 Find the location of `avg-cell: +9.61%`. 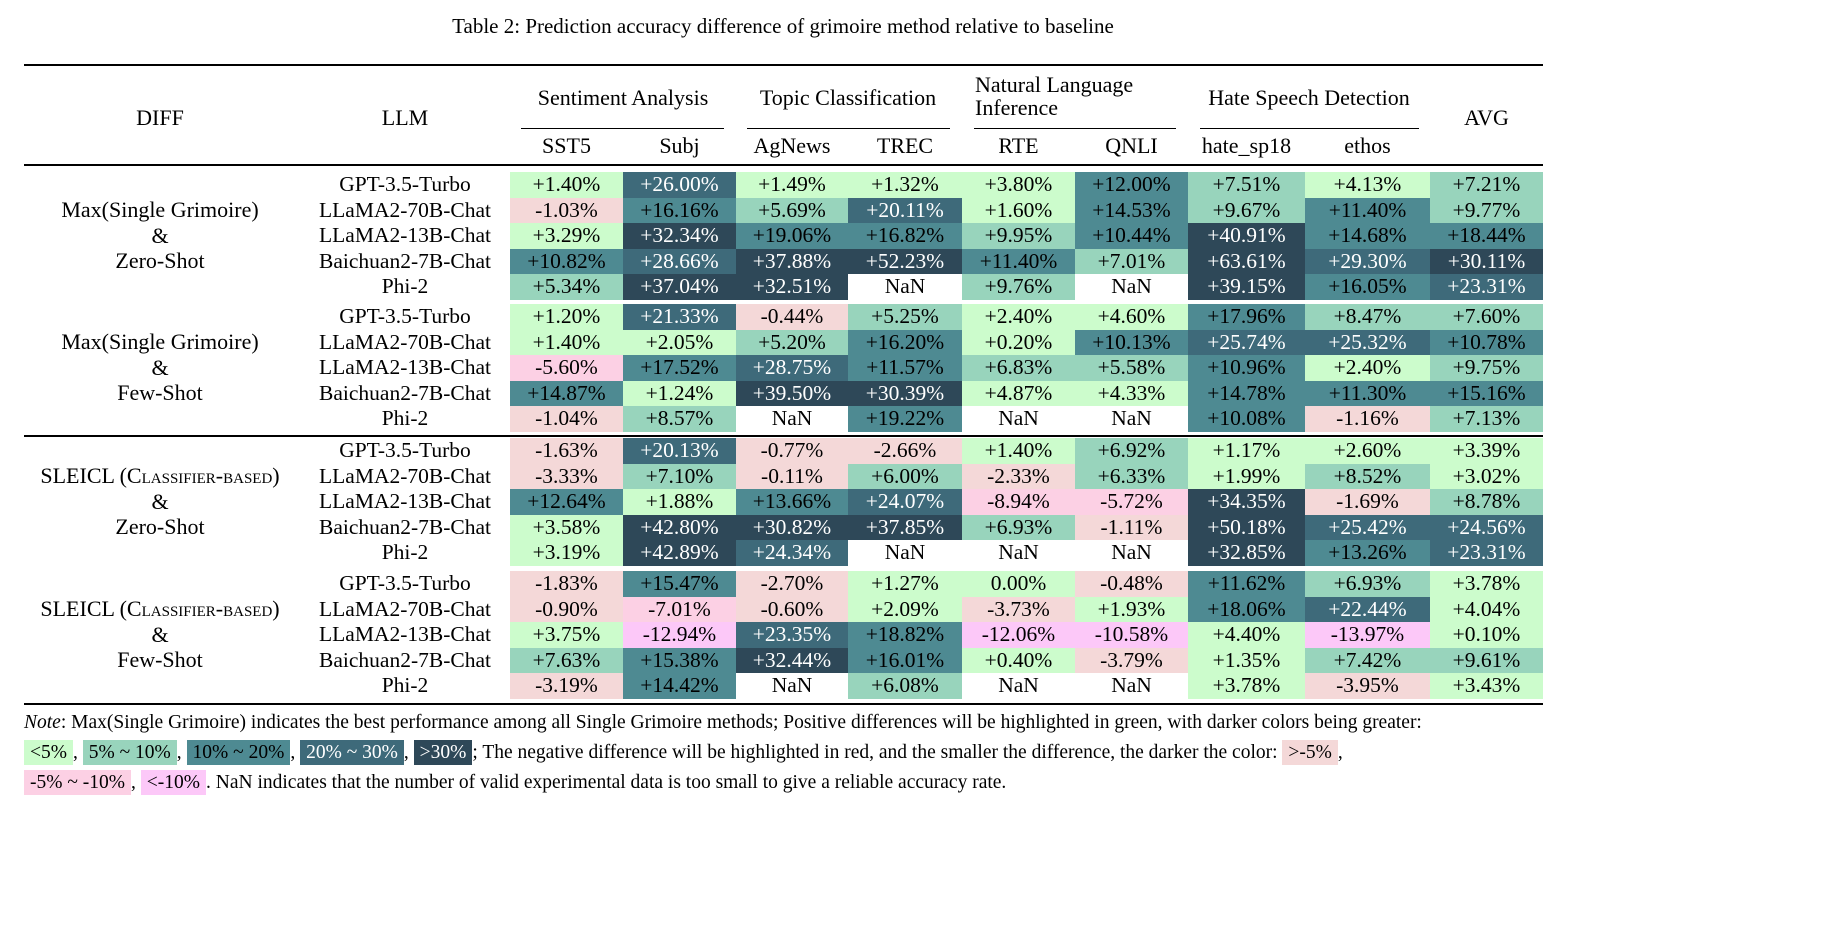

avg-cell: +9.61% is located at coordinates (1486, 660).